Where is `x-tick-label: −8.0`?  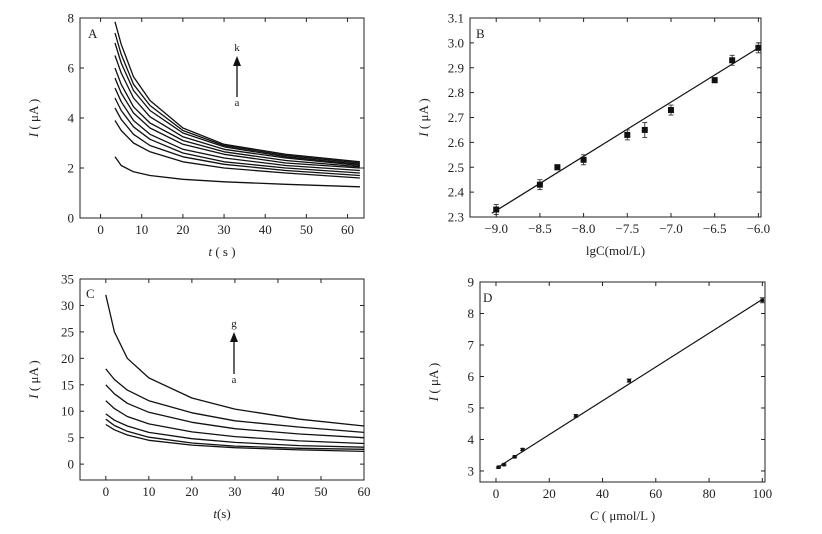 x-tick-label: −8.0 is located at coordinates (584, 228).